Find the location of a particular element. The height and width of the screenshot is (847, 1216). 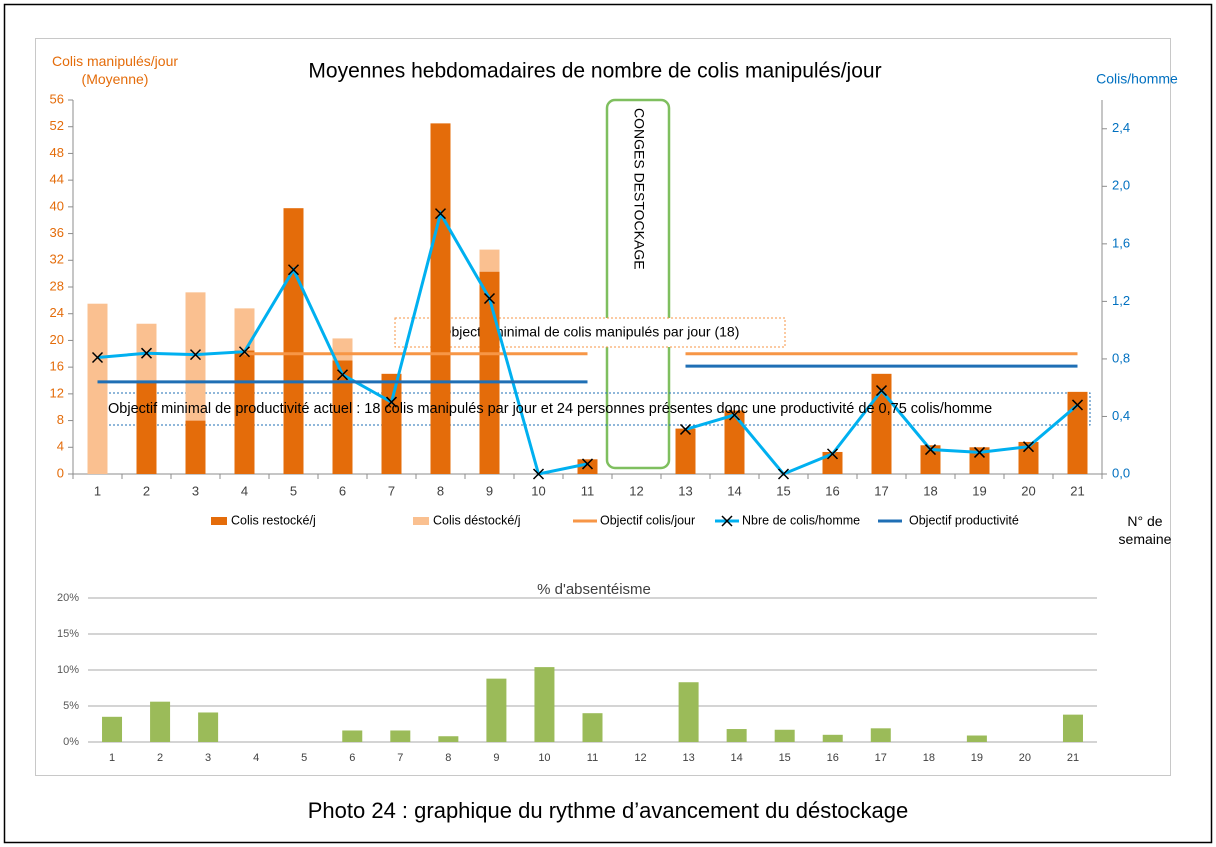

holiday-label: CONGES DESTOCKAGE is located at coordinates (639, 189).